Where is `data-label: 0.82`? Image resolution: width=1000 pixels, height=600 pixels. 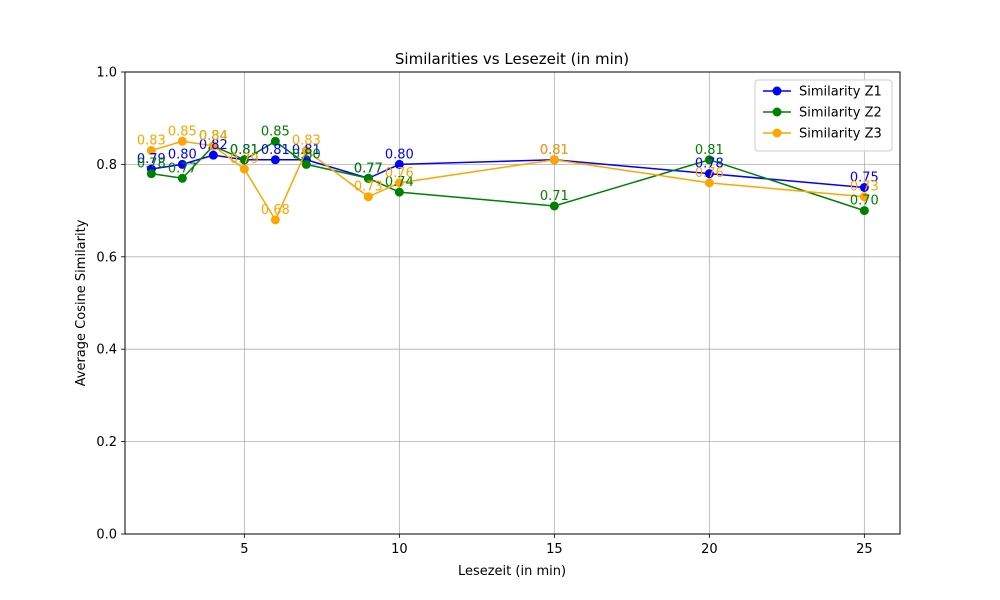 data-label: 0.82 is located at coordinates (213, 145).